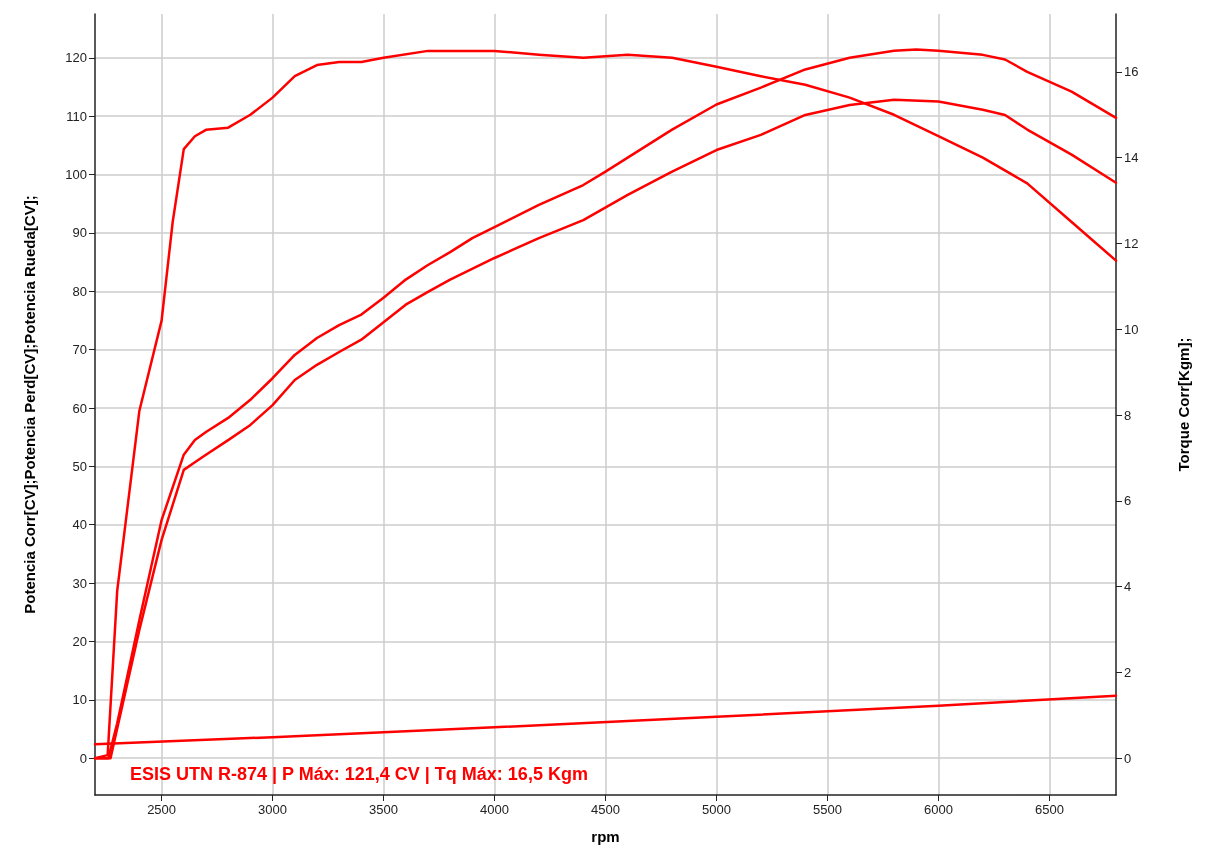 The image size is (1208, 857). I want to click on y2-tick-label: 6, so click(1128, 501).